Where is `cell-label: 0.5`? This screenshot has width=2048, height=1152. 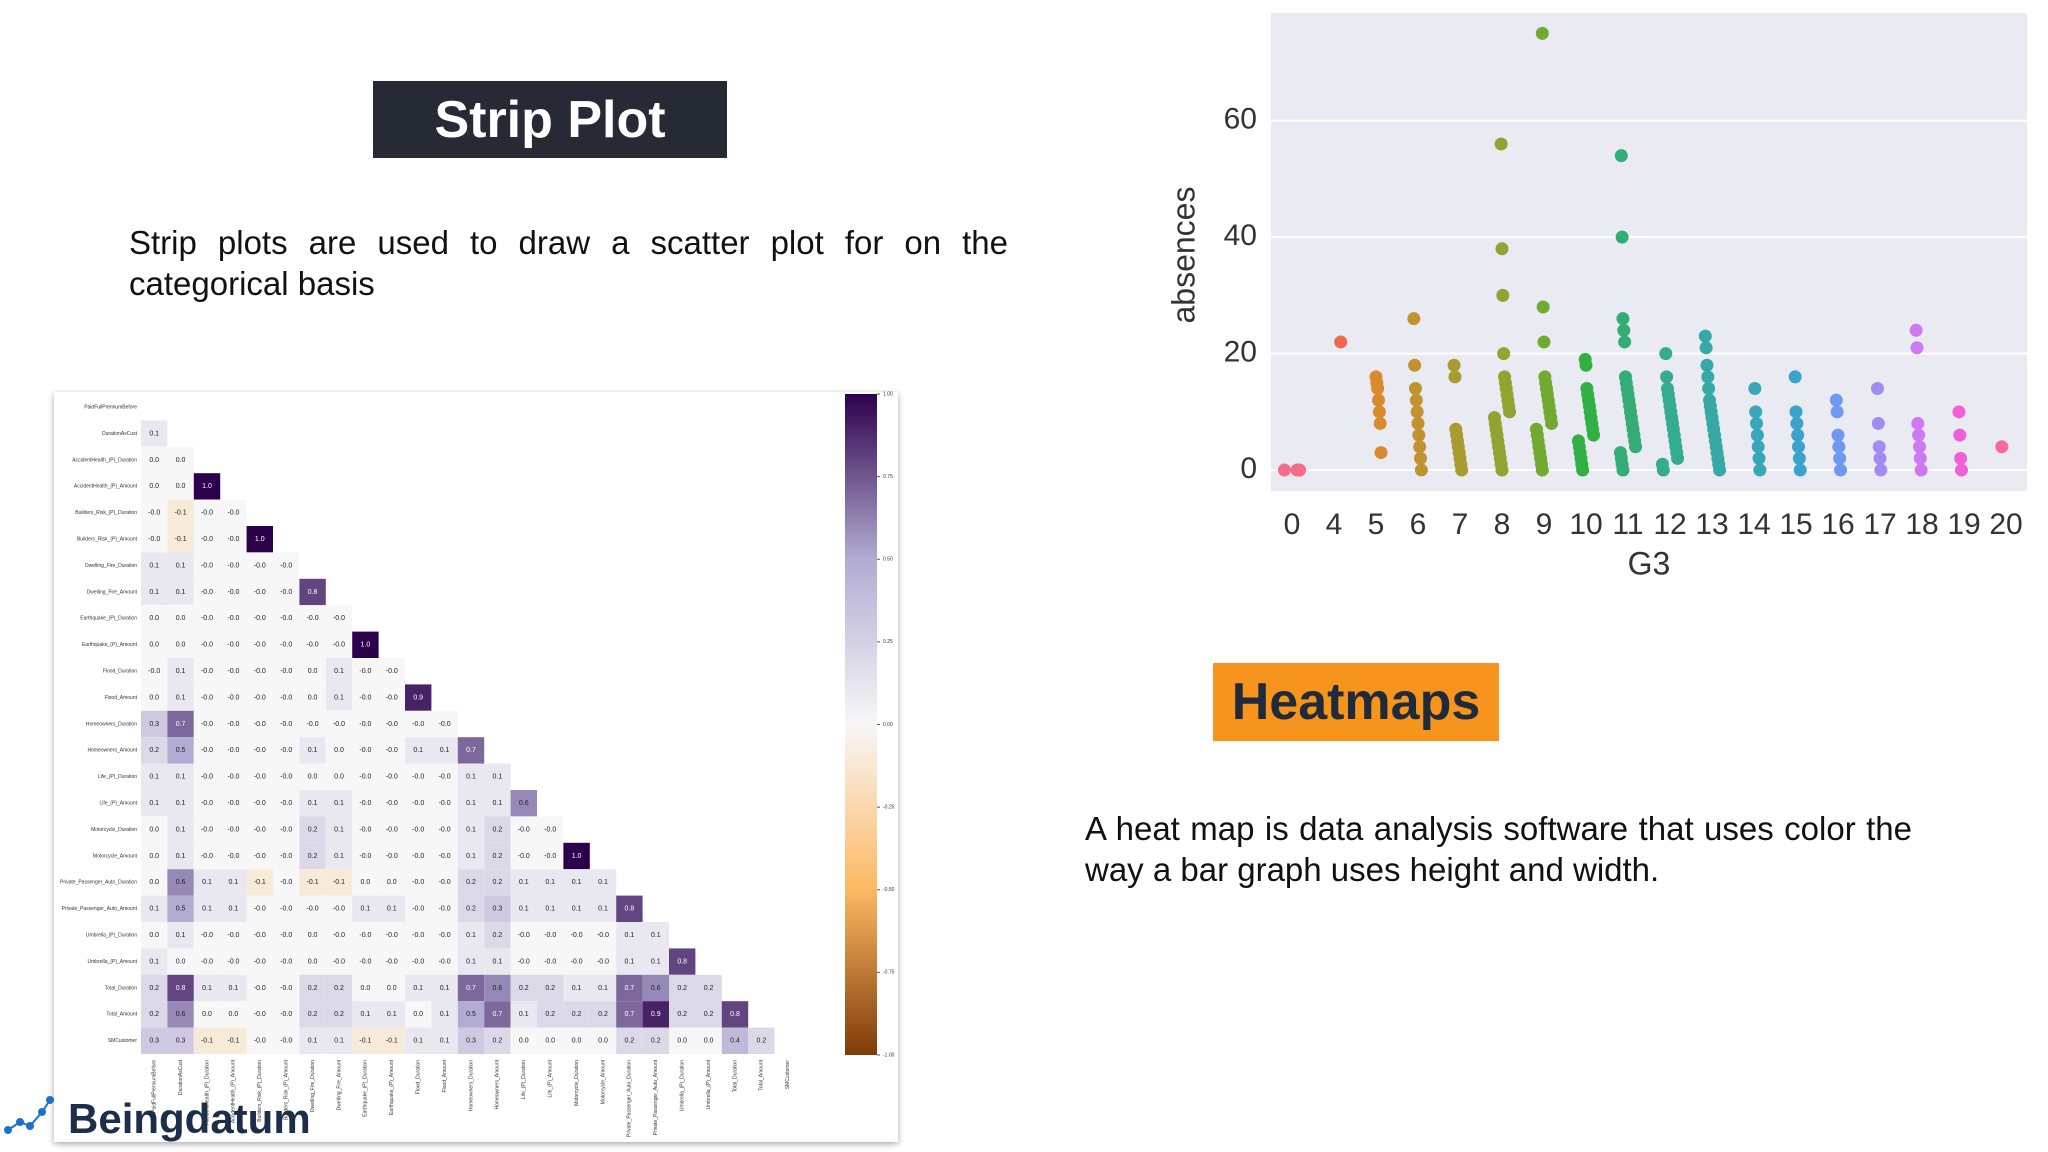
cell-label: 0.5 is located at coordinates (181, 750).